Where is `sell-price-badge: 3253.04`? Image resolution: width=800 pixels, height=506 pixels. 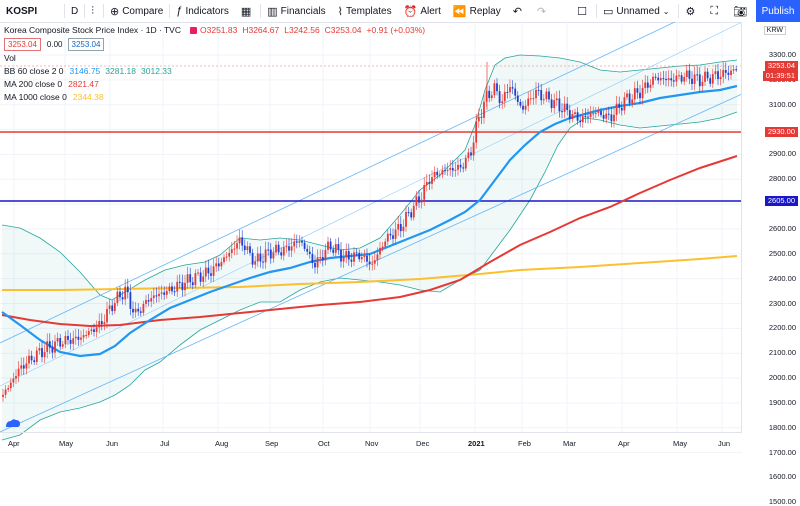 sell-price-badge: 3253.04 is located at coordinates (22, 44).